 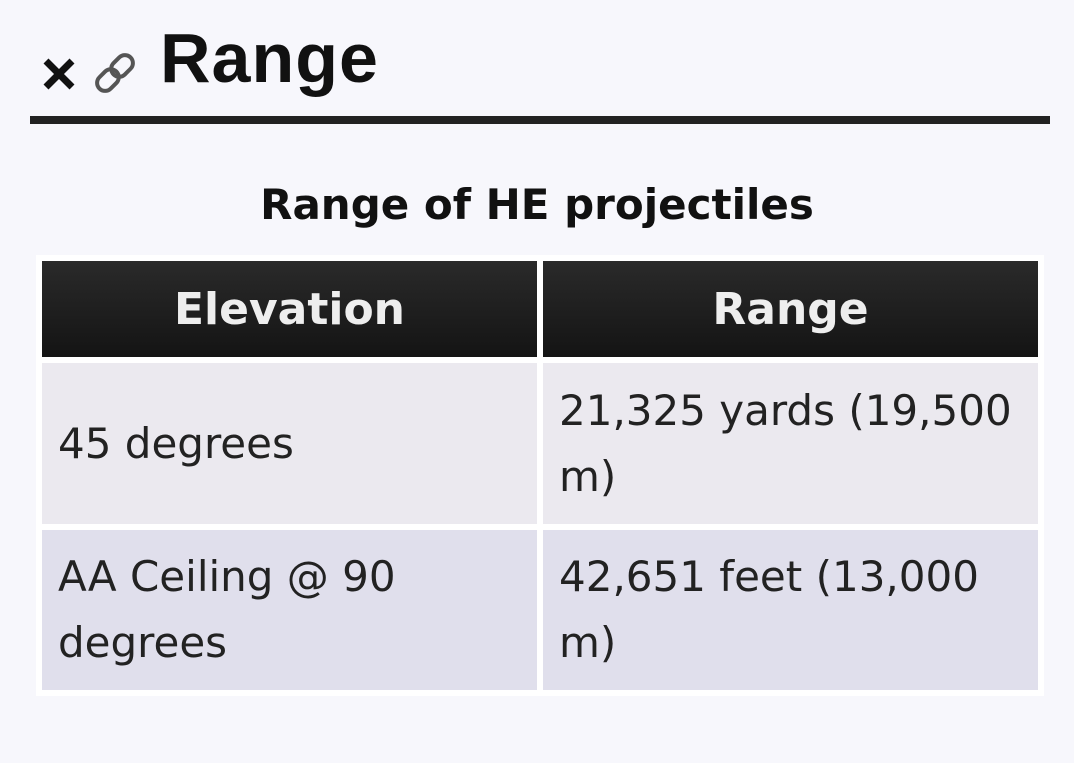 I want to click on table-cell: 42,651 feet (13,000 m), so click(x=790, y=610).